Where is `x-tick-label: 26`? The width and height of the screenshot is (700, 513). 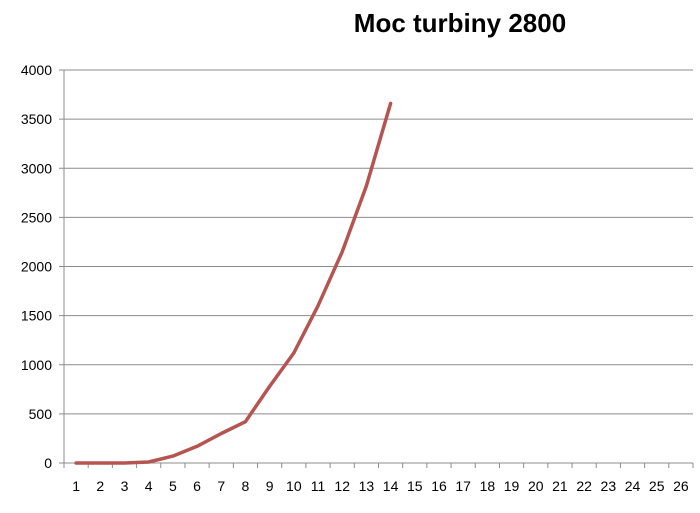 x-tick-label: 26 is located at coordinates (681, 486).